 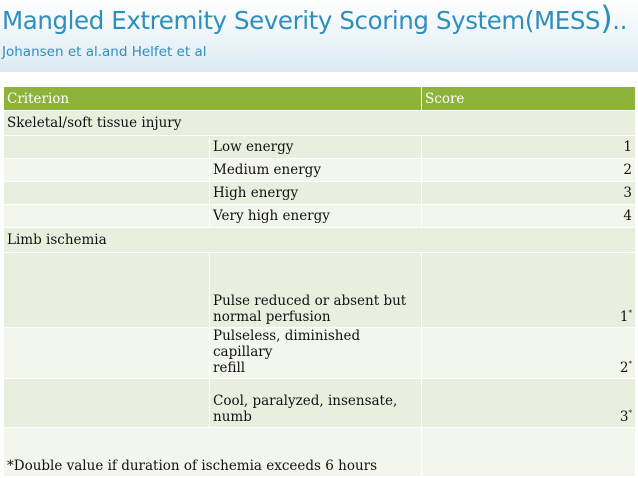 I want to click on header-criterion: Criterion, so click(x=212, y=98).